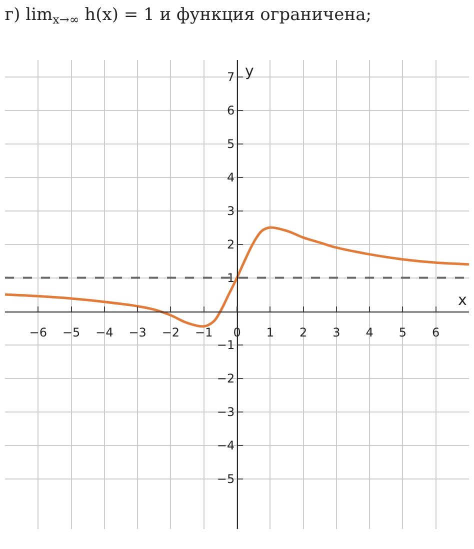  Describe the element at coordinates (71, 333) in the screenshot. I see `x-tick-label: −5` at that location.